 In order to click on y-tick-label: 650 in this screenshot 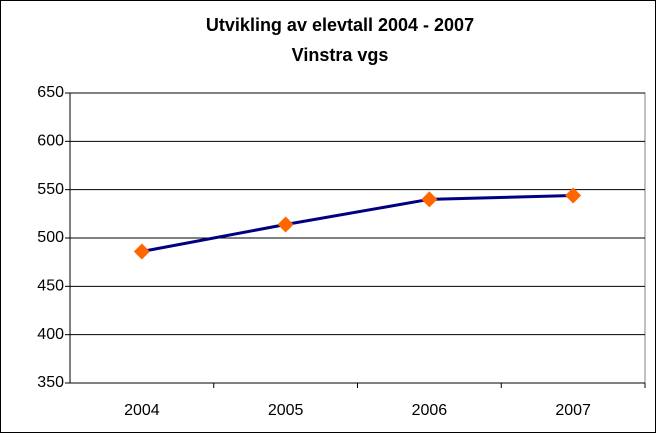, I will do `click(50, 92)`.